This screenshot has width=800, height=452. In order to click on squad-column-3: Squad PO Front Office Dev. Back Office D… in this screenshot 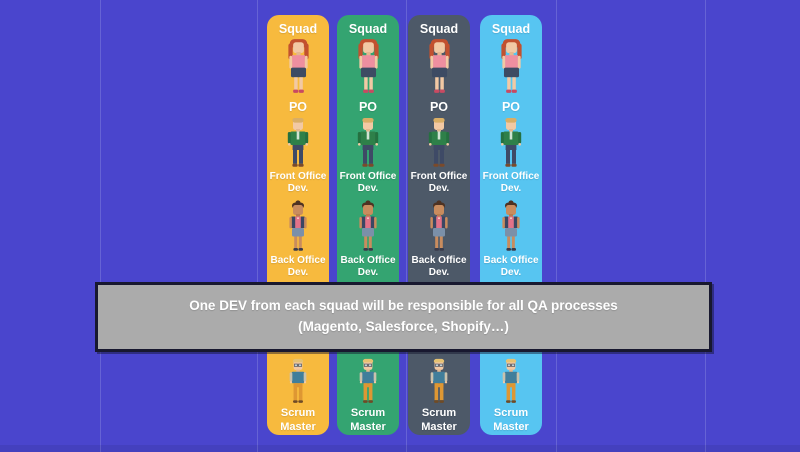, I will do `click(439, 225)`.